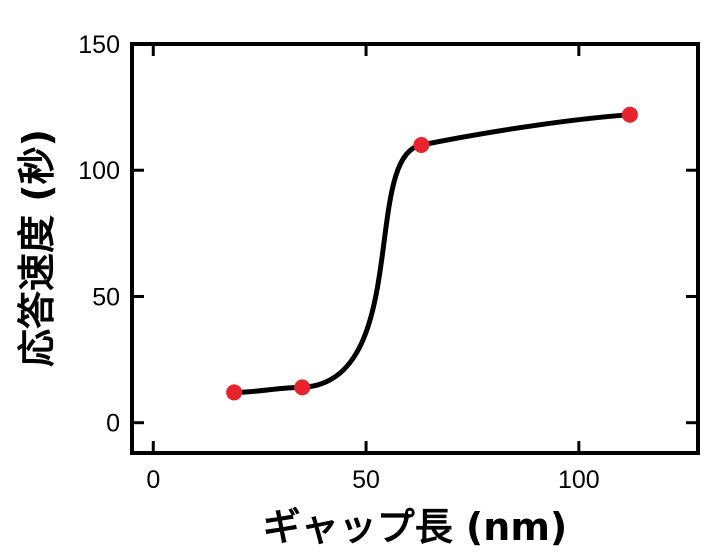 This screenshot has height=557, width=726. What do you see at coordinates (99, 45) in the screenshot?
I see `y-tick-label: 150` at bounding box center [99, 45].